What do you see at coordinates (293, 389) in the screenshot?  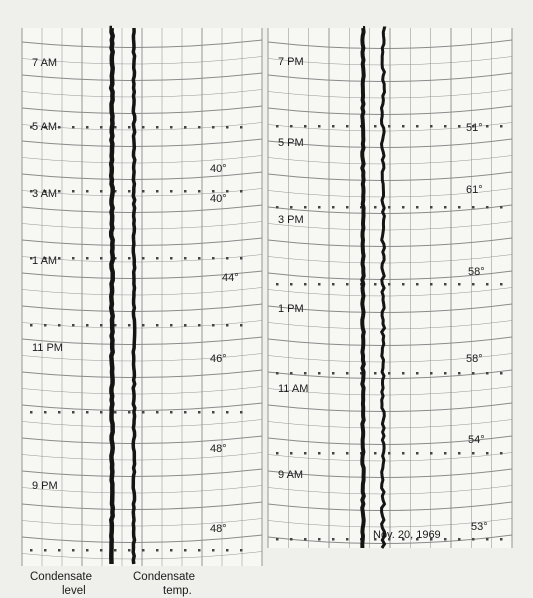 I see `time-label: 11 AM` at bounding box center [293, 389].